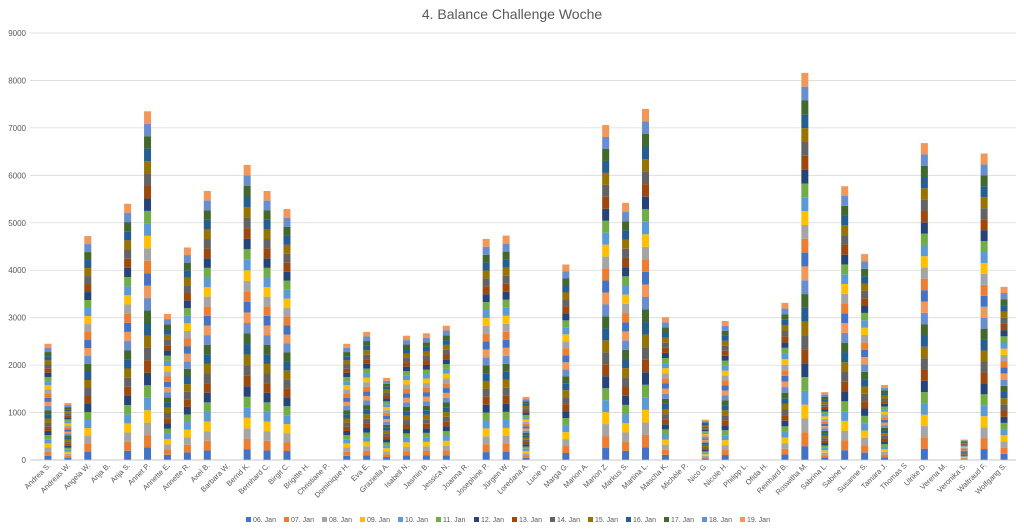  Describe the element at coordinates (416, 520) in the screenshot. I see `legend-label: 10. Jan` at that location.